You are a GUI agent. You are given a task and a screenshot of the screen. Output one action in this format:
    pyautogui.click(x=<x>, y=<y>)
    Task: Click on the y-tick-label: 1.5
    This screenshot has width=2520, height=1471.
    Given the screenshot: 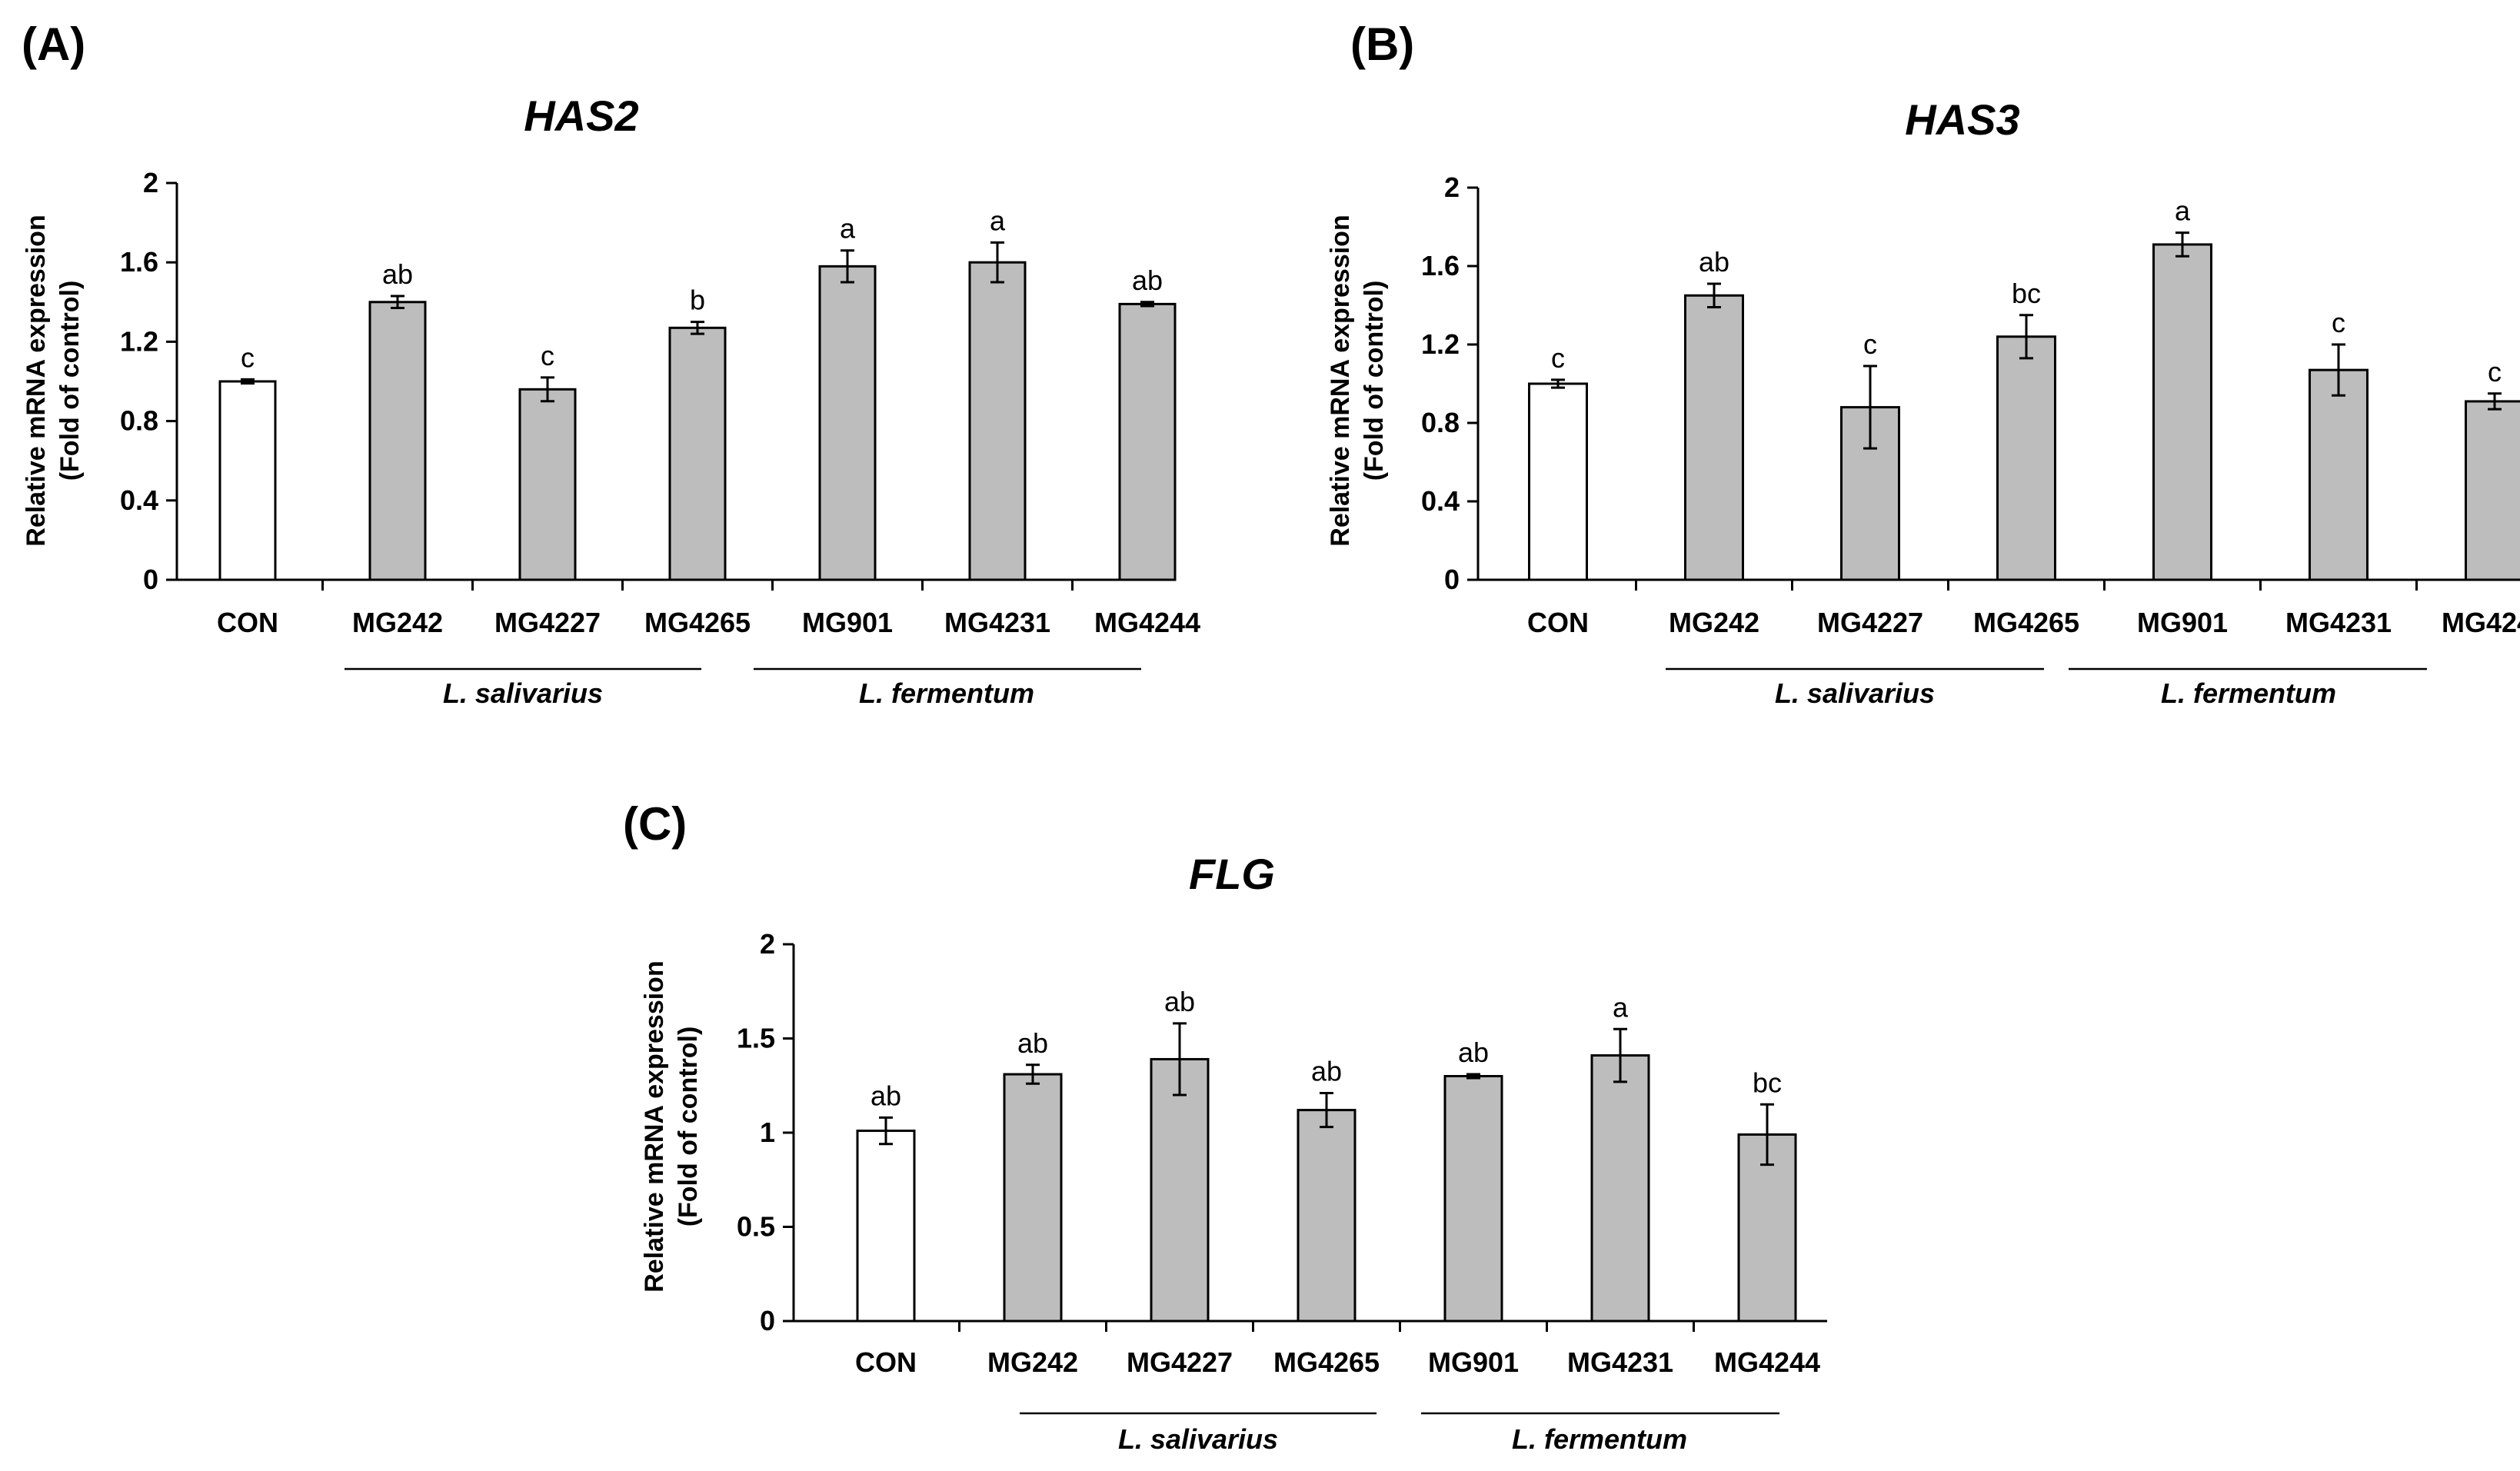 What is the action you would take?
    pyautogui.click(x=756, y=1038)
    